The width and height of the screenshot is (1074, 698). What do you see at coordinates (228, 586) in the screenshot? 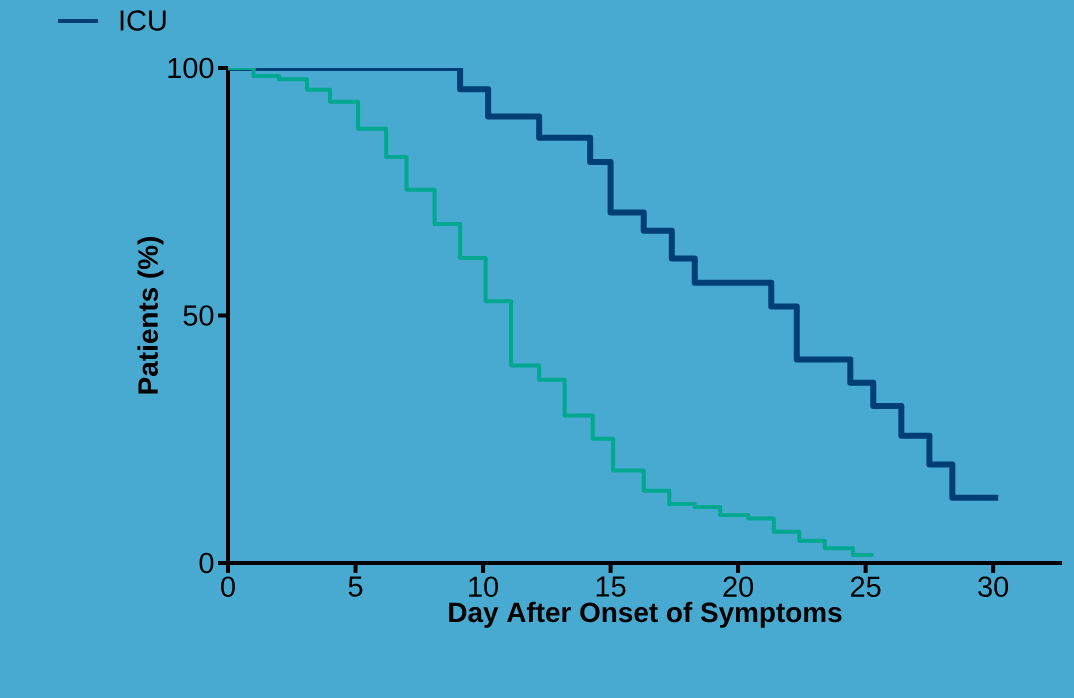
I see `x-tick-label: 0` at bounding box center [228, 586].